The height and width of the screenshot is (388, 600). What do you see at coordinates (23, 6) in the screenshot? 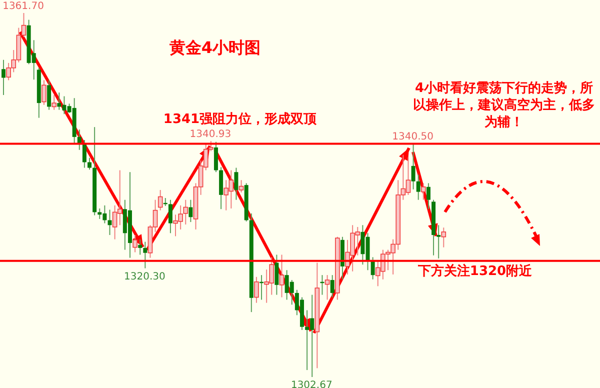
I see `annotation: 1361.70` at bounding box center [23, 6].